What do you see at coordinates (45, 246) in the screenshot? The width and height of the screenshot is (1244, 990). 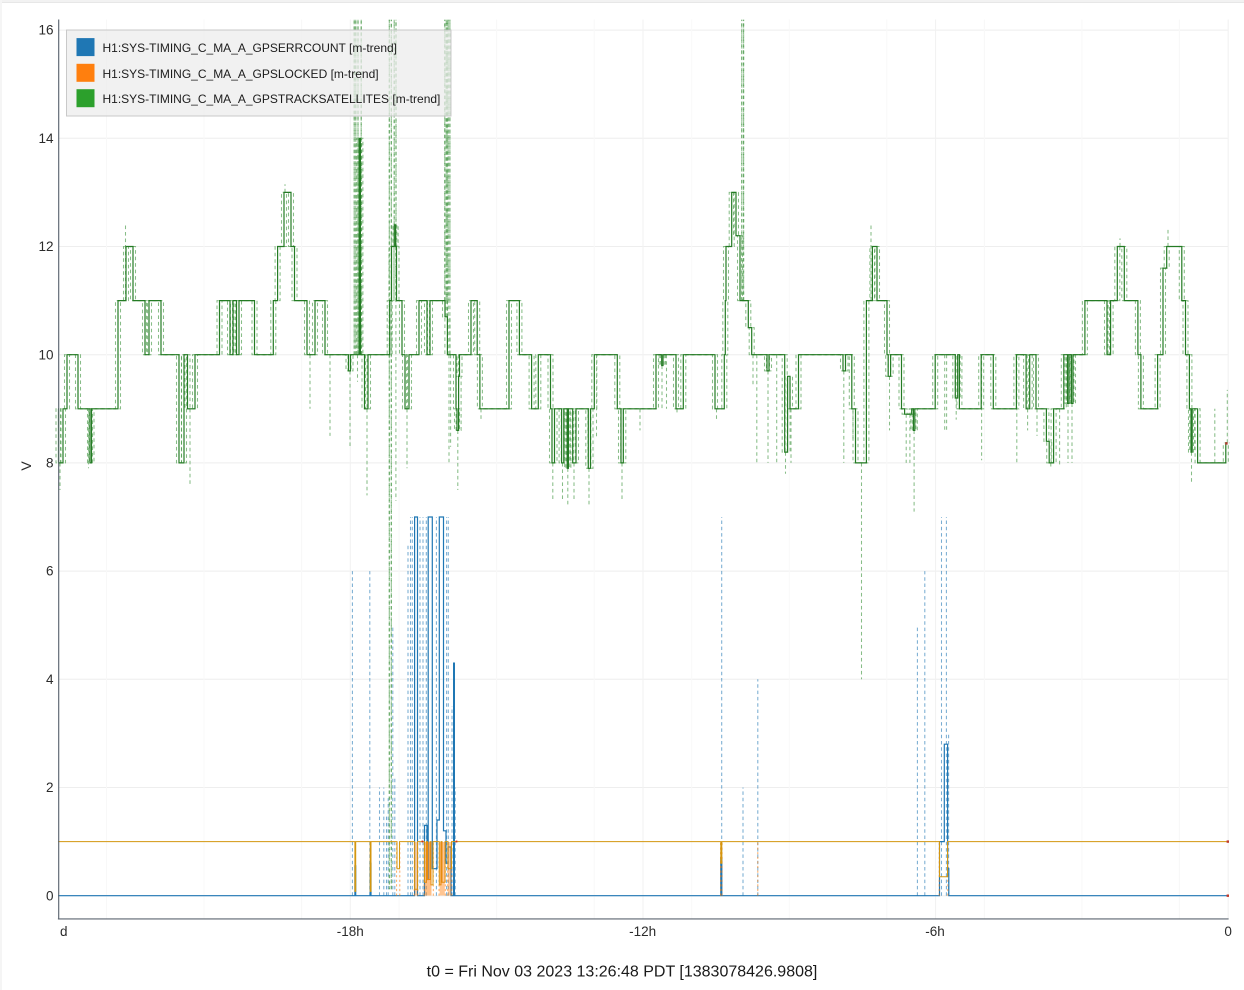 I see `svg-text: 12` at bounding box center [45, 246].